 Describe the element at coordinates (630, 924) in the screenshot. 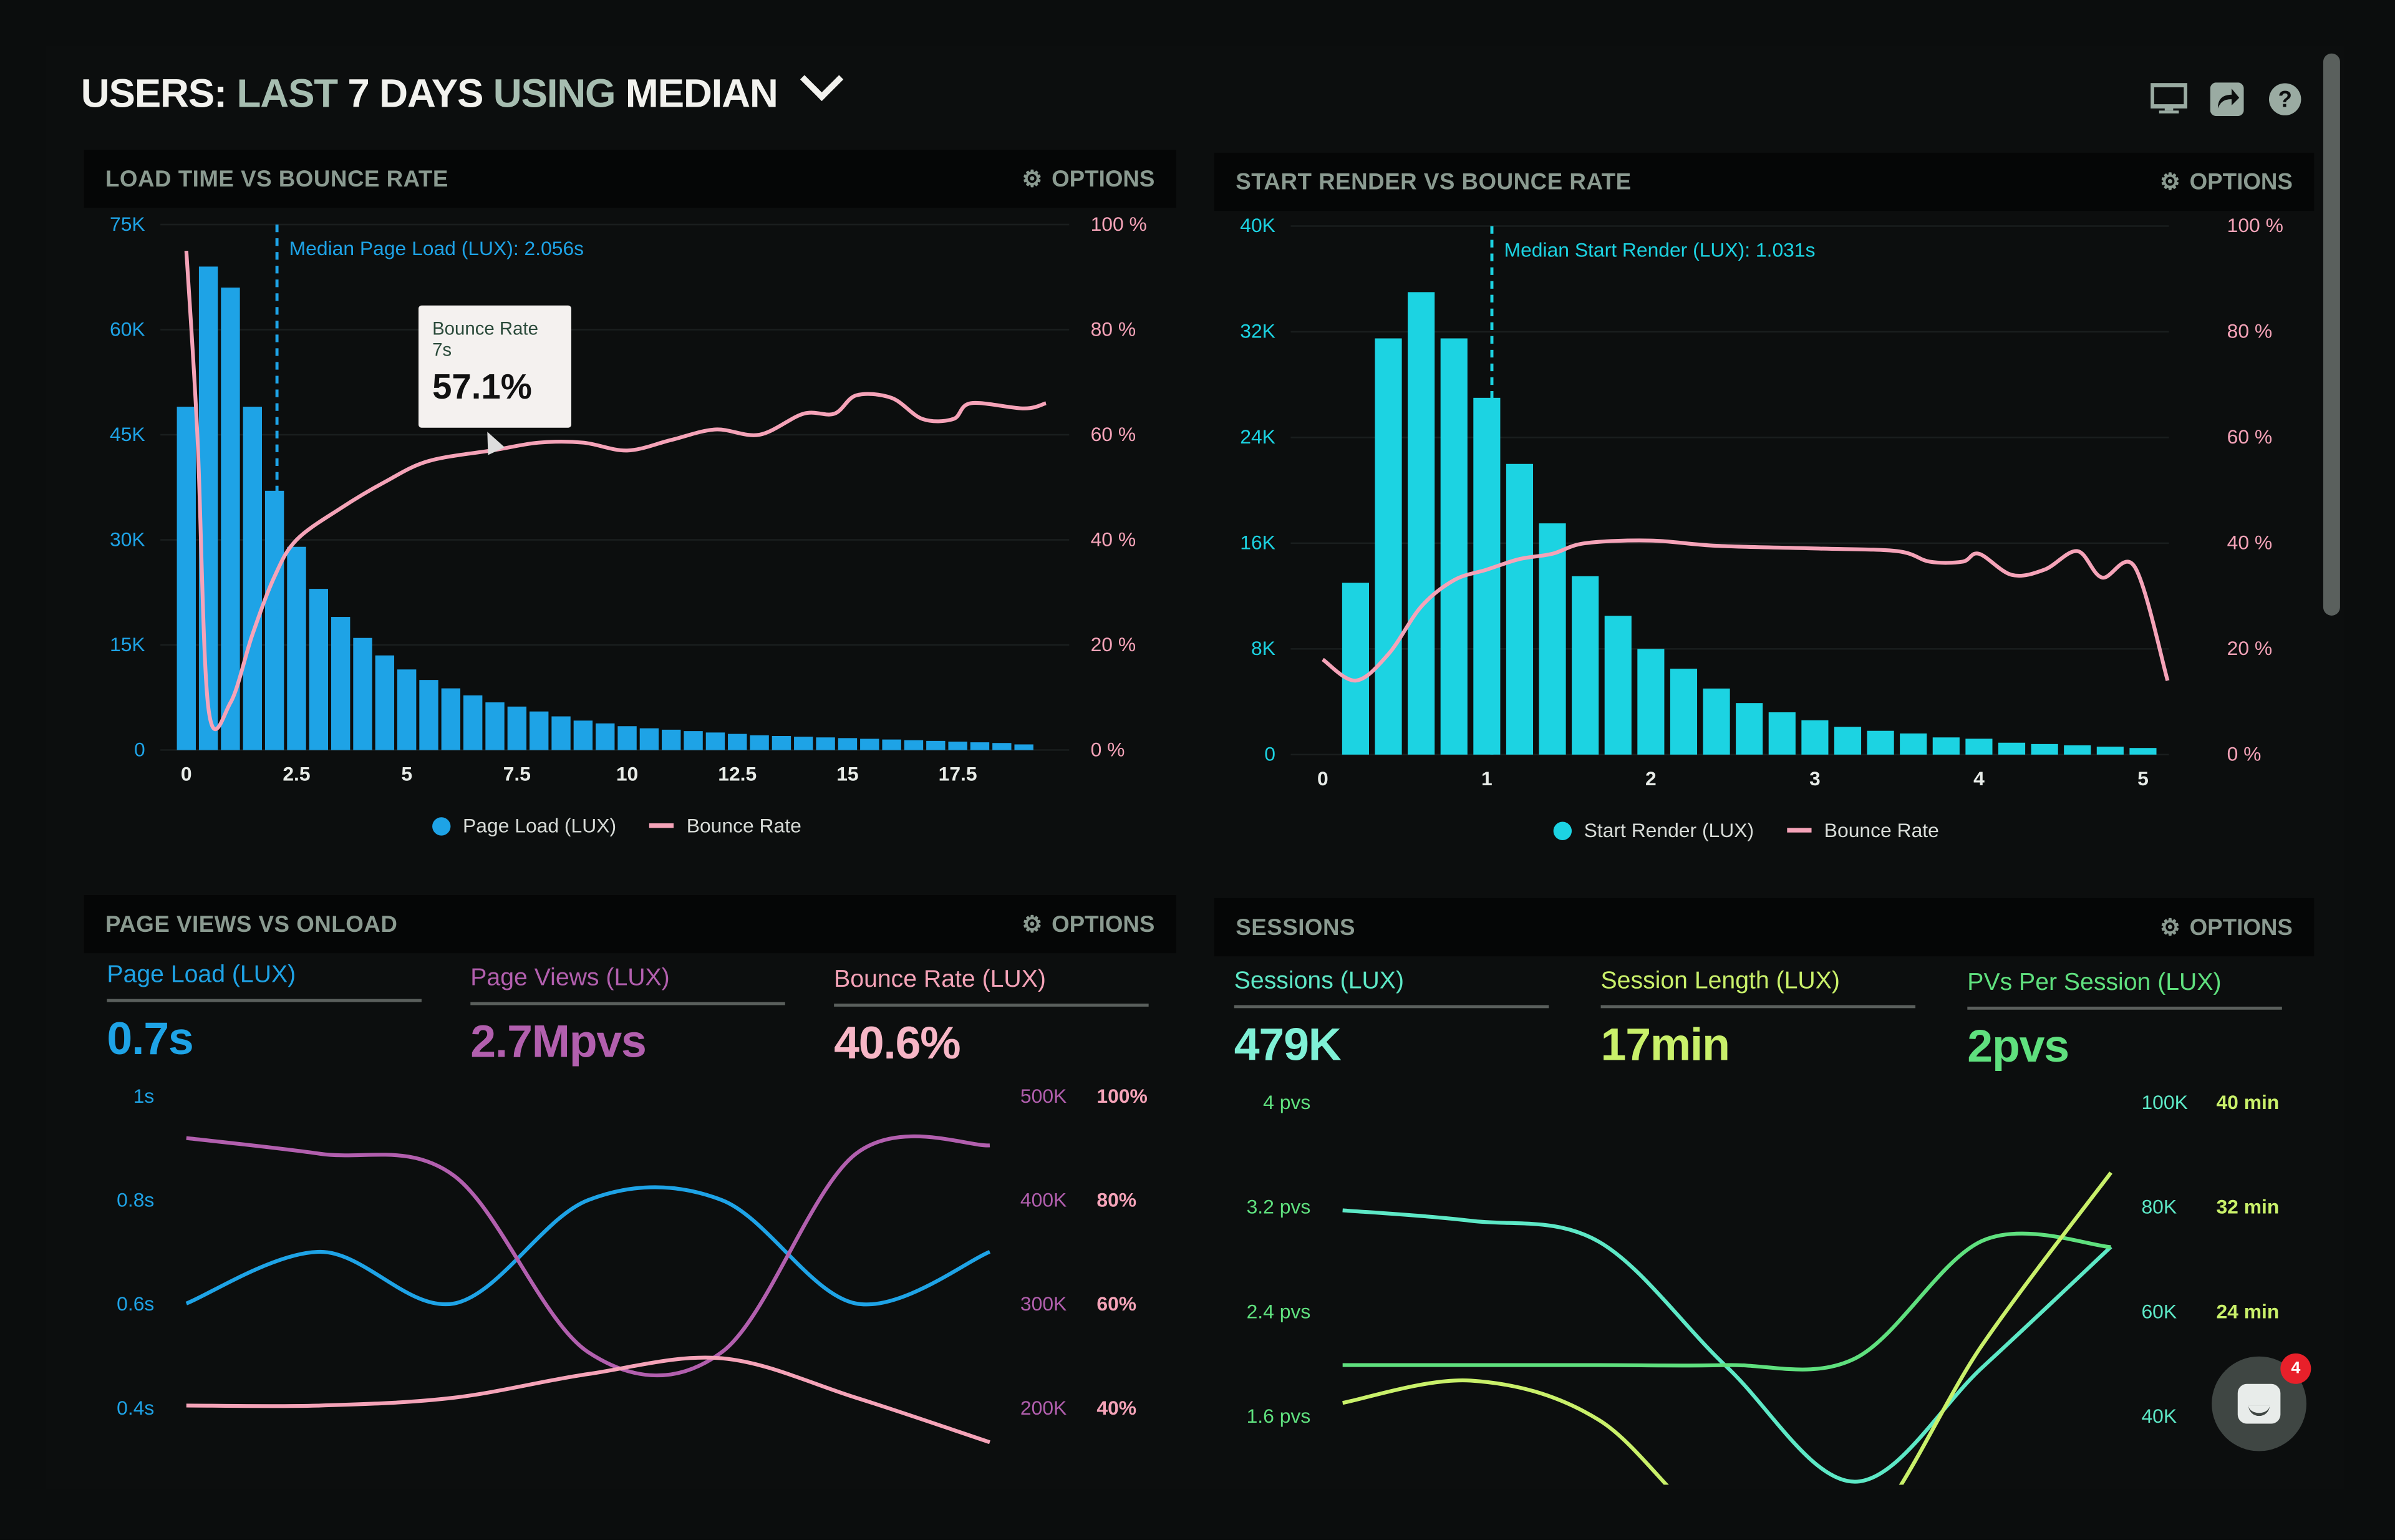

I see `panel-header-page-views: PAGE VIEWS VS ONLOAD ⚙ OPTIONS` at that location.